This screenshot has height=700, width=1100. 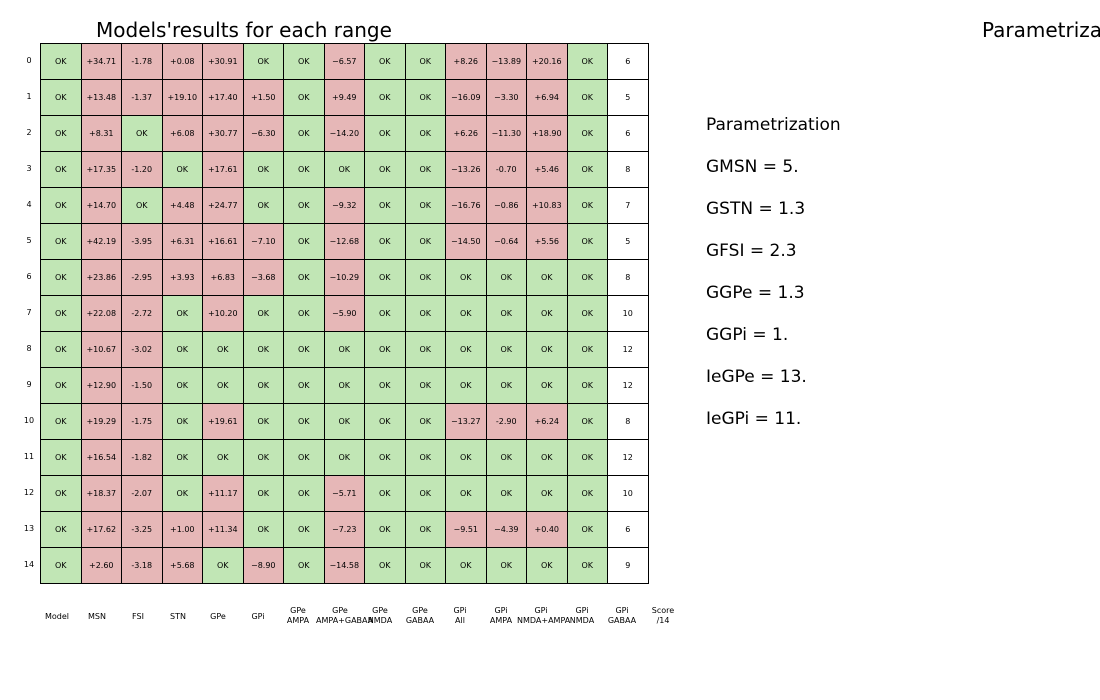 What do you see at coordinates (622, 615) in the screenshot?
I see `column-label: GPi GABAA` at bounding box center [622, 615].